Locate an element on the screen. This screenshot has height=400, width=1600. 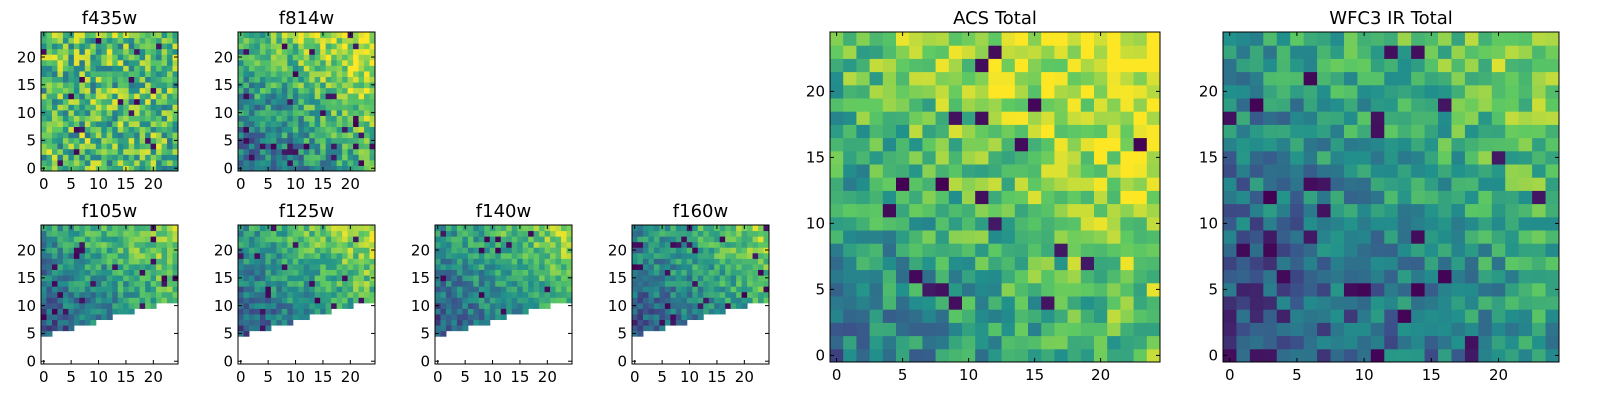
x-tick-label: 5 is located at coordinates (903, 375).